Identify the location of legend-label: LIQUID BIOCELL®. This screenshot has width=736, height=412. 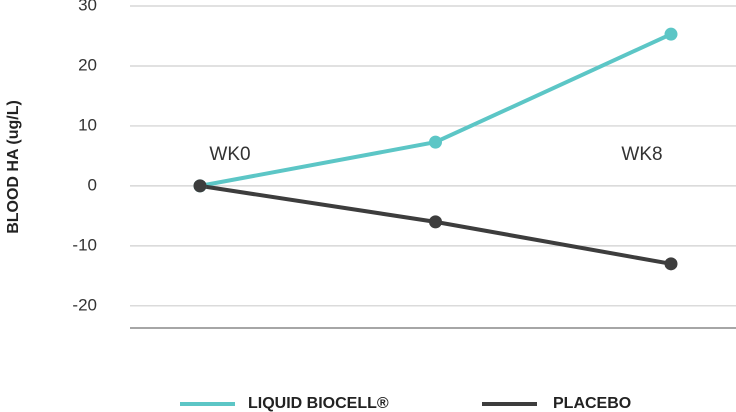
(318, 403).